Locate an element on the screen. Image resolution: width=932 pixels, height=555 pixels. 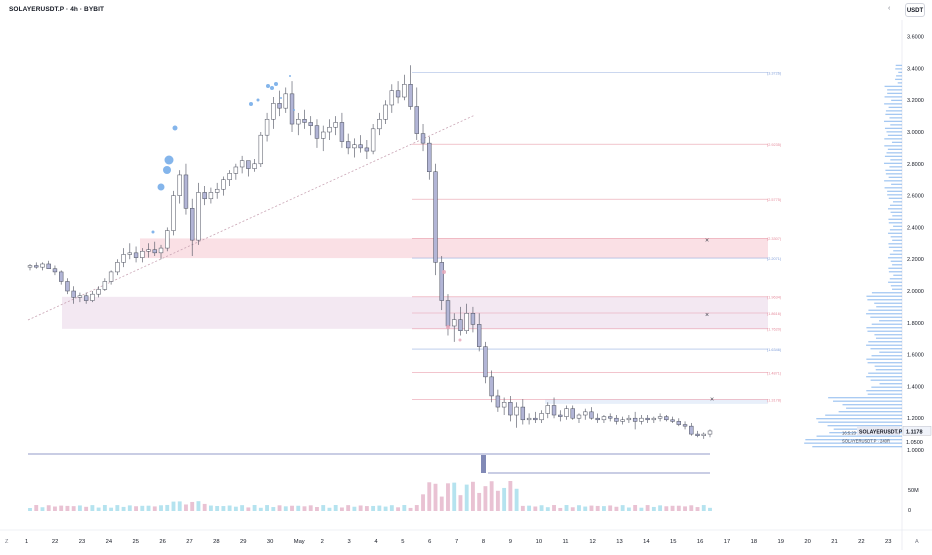
auto-scale-button: A is located at coordinates (917, 542).